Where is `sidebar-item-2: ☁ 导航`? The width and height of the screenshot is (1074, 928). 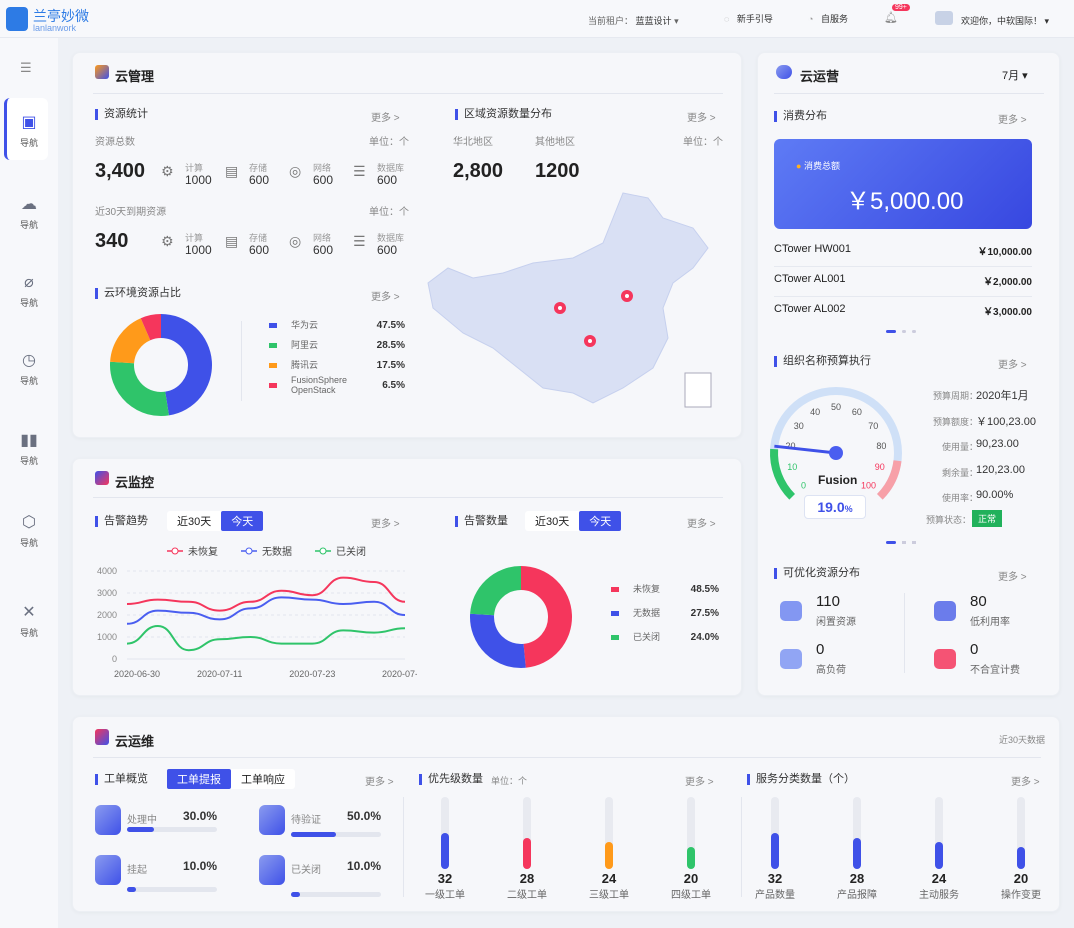
sidebar-item-2: ☁ 导航 is located at coordinates (29, 212).